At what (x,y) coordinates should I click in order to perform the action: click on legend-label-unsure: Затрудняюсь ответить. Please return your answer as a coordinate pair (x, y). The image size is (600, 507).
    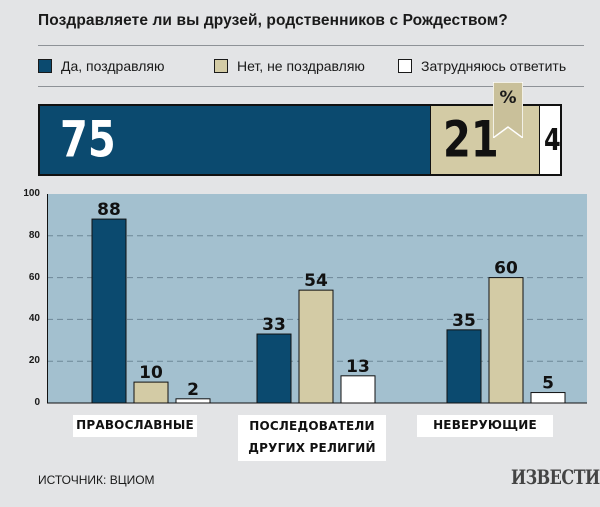
    Looking at the image, I should click on (494, 66).